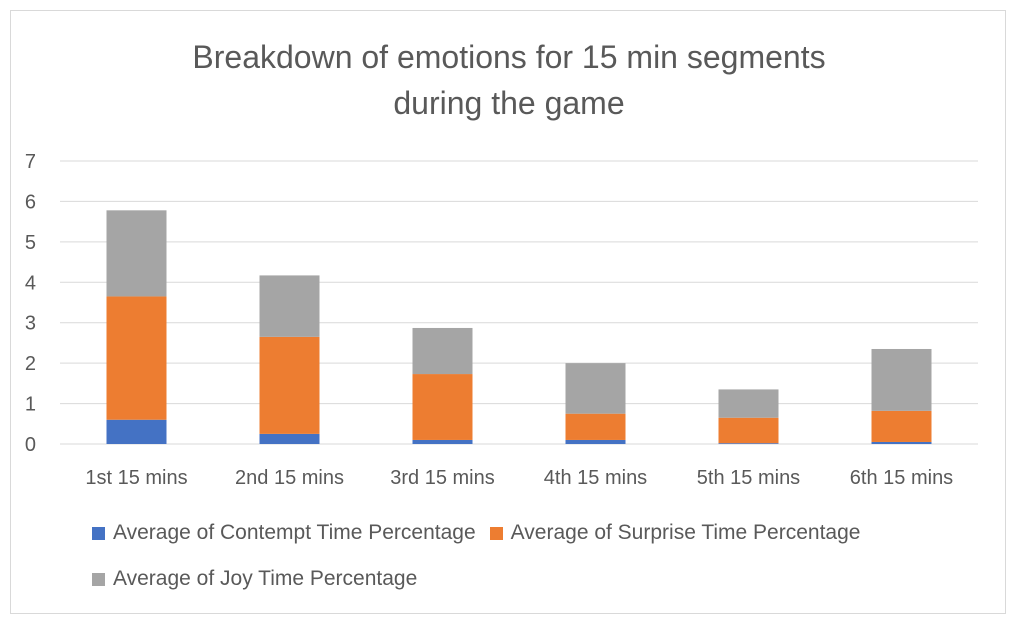  I want to click on legend-swatch-joy, so click(98, 579).